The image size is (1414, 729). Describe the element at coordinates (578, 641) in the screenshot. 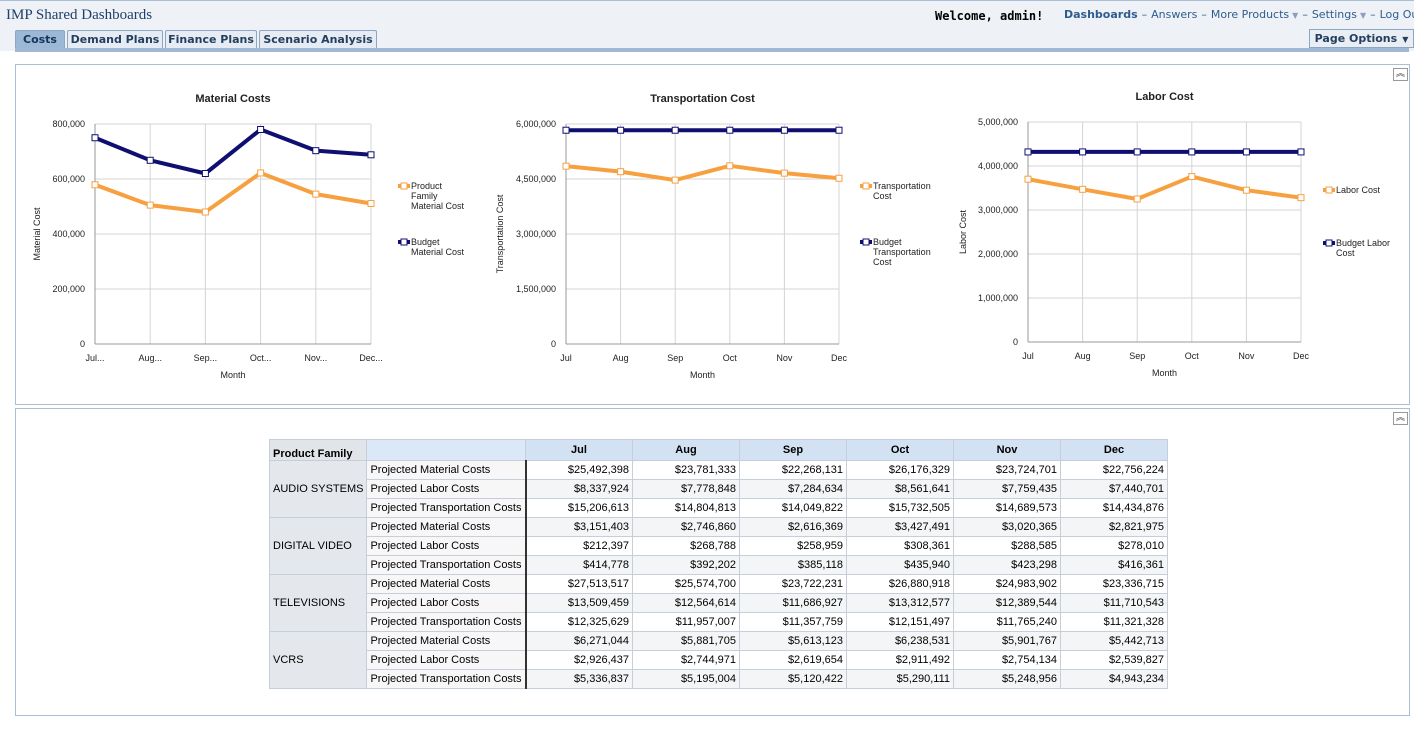

I see `value-cell: $6,271,044` at that location.